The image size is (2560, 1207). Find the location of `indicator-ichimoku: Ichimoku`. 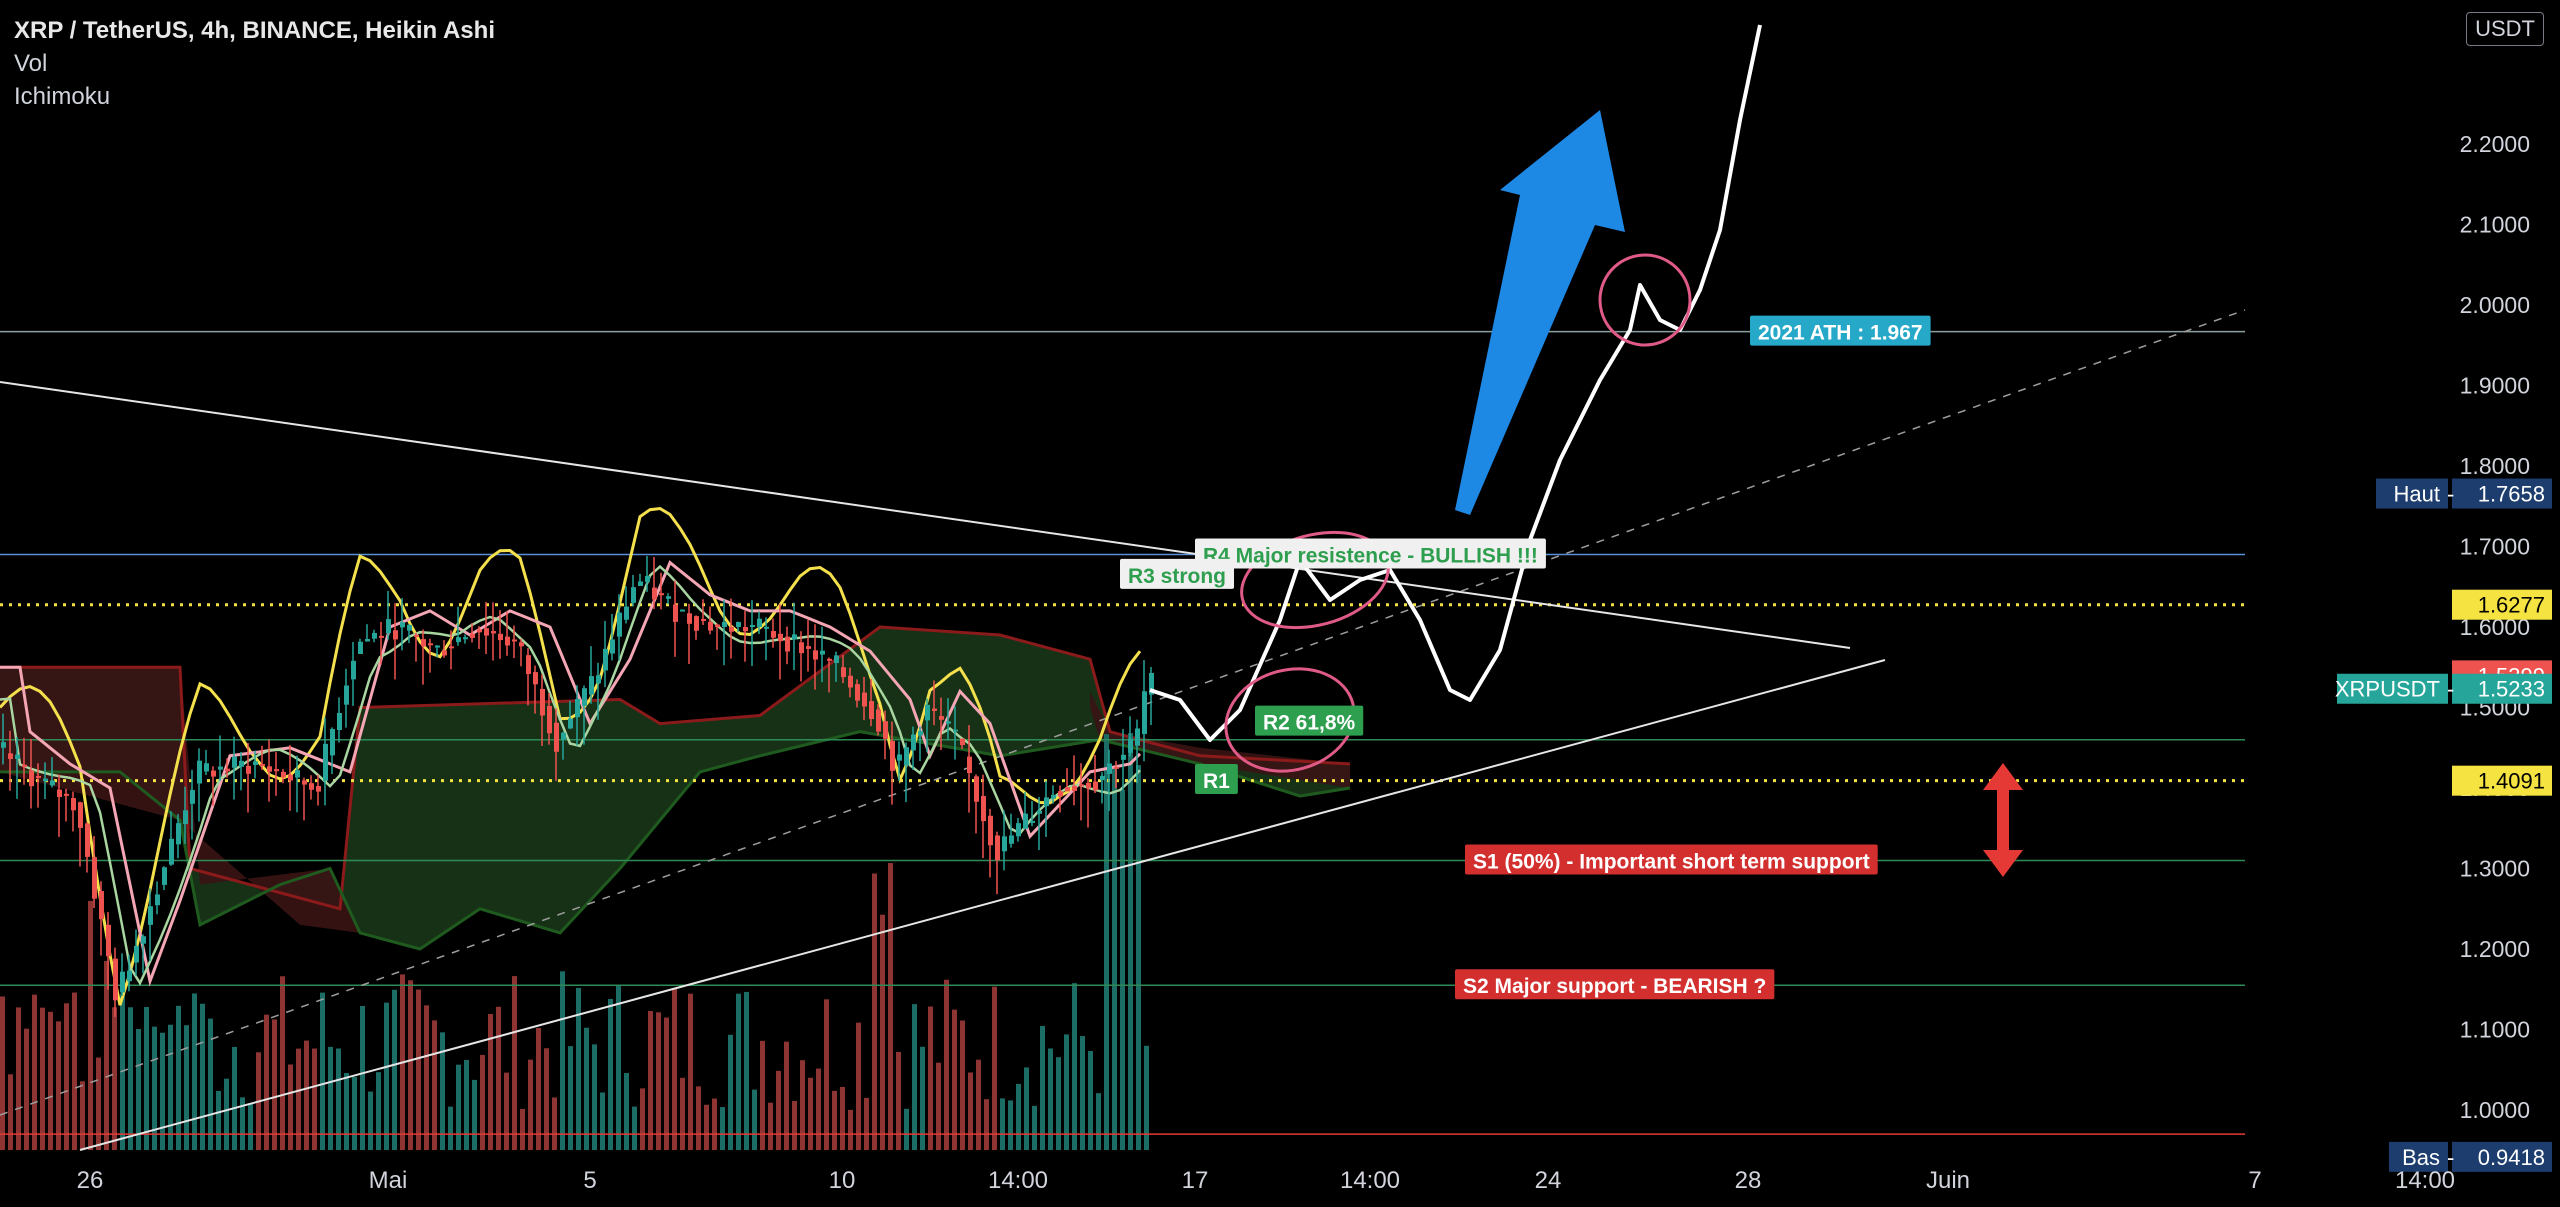

indicator-ichimoku: Ichimoku is located at coordinates (62, 96).